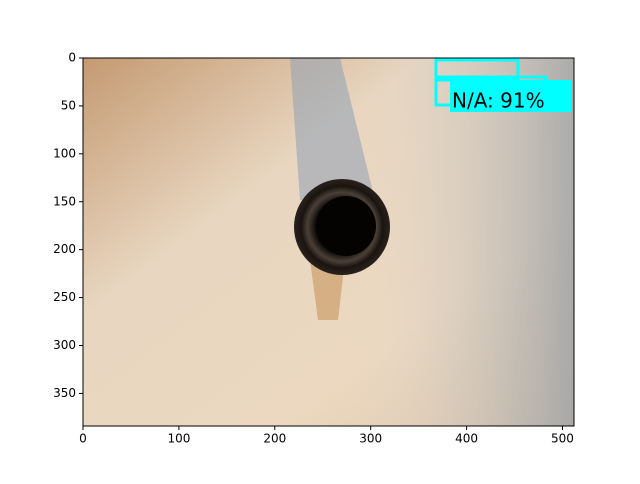  I want to click on detection-label: N/A: 91%, so click(498, 101).